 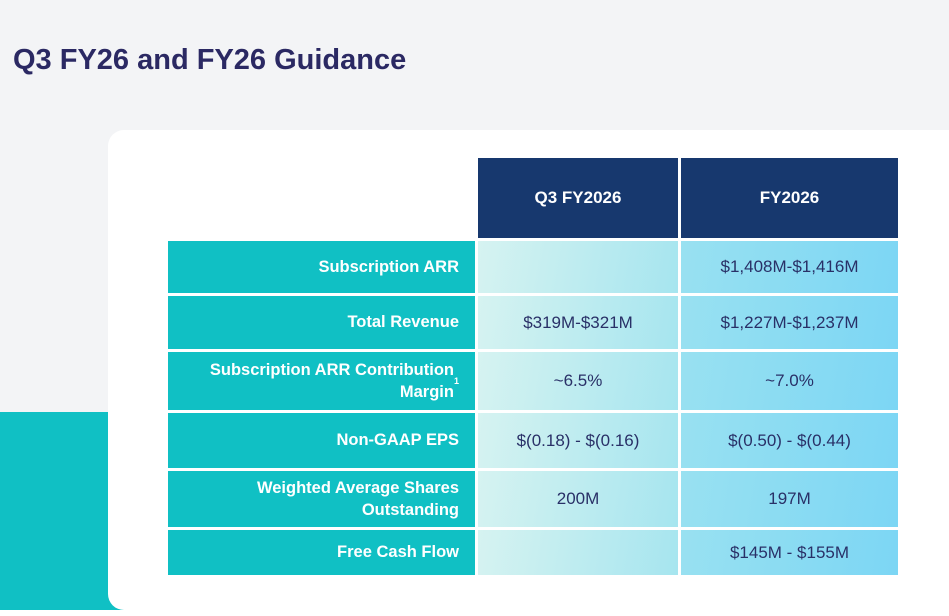 I want to click on cell-contribution-margin-fy: ~7.0%, so click(x=789, y=381).